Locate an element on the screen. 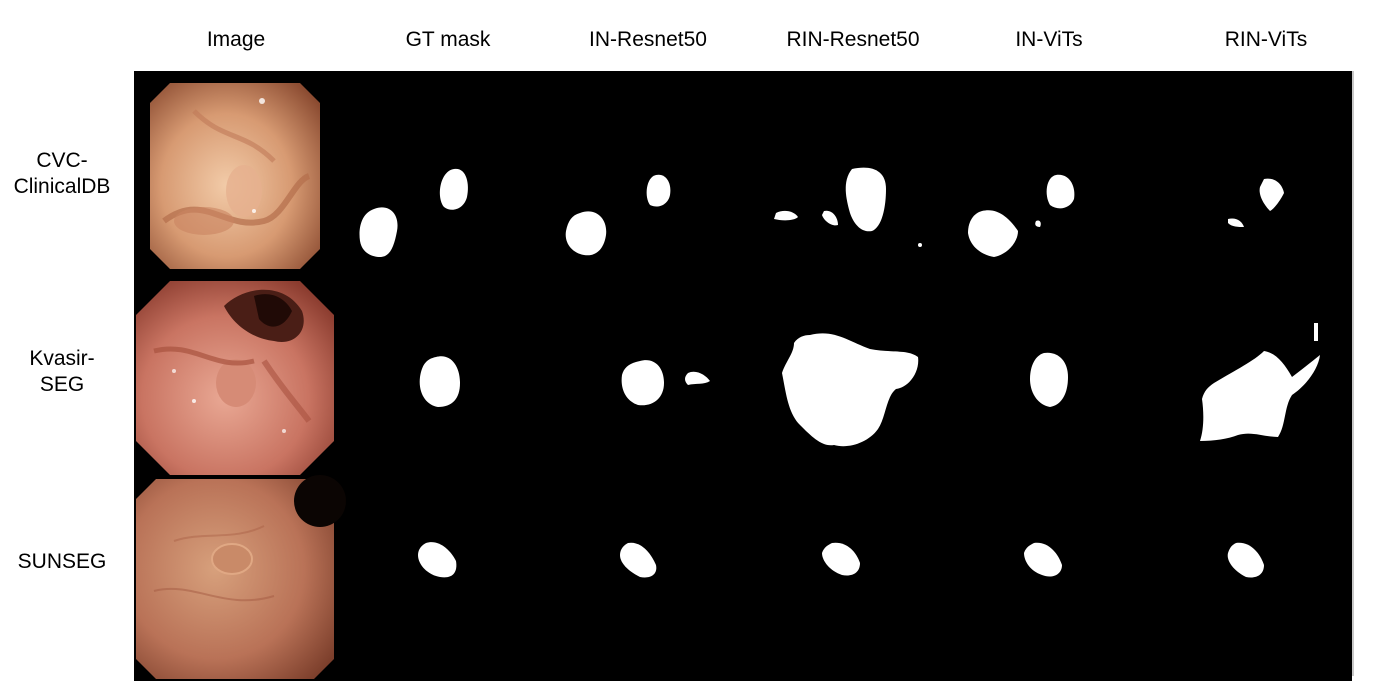 This screenshot has height=694, width=1374. mask-inr50-kvasir-blob-main is located at coordinates (642, 383).